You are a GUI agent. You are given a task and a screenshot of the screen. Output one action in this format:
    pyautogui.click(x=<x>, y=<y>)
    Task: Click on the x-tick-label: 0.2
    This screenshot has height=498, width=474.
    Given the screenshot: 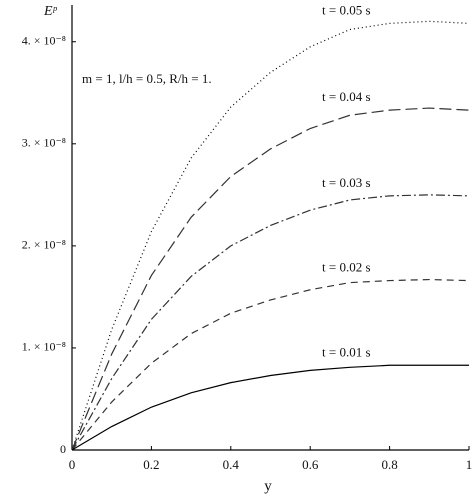 What is the action you would take?
    pyautogui.click(x=151, y=464)
    